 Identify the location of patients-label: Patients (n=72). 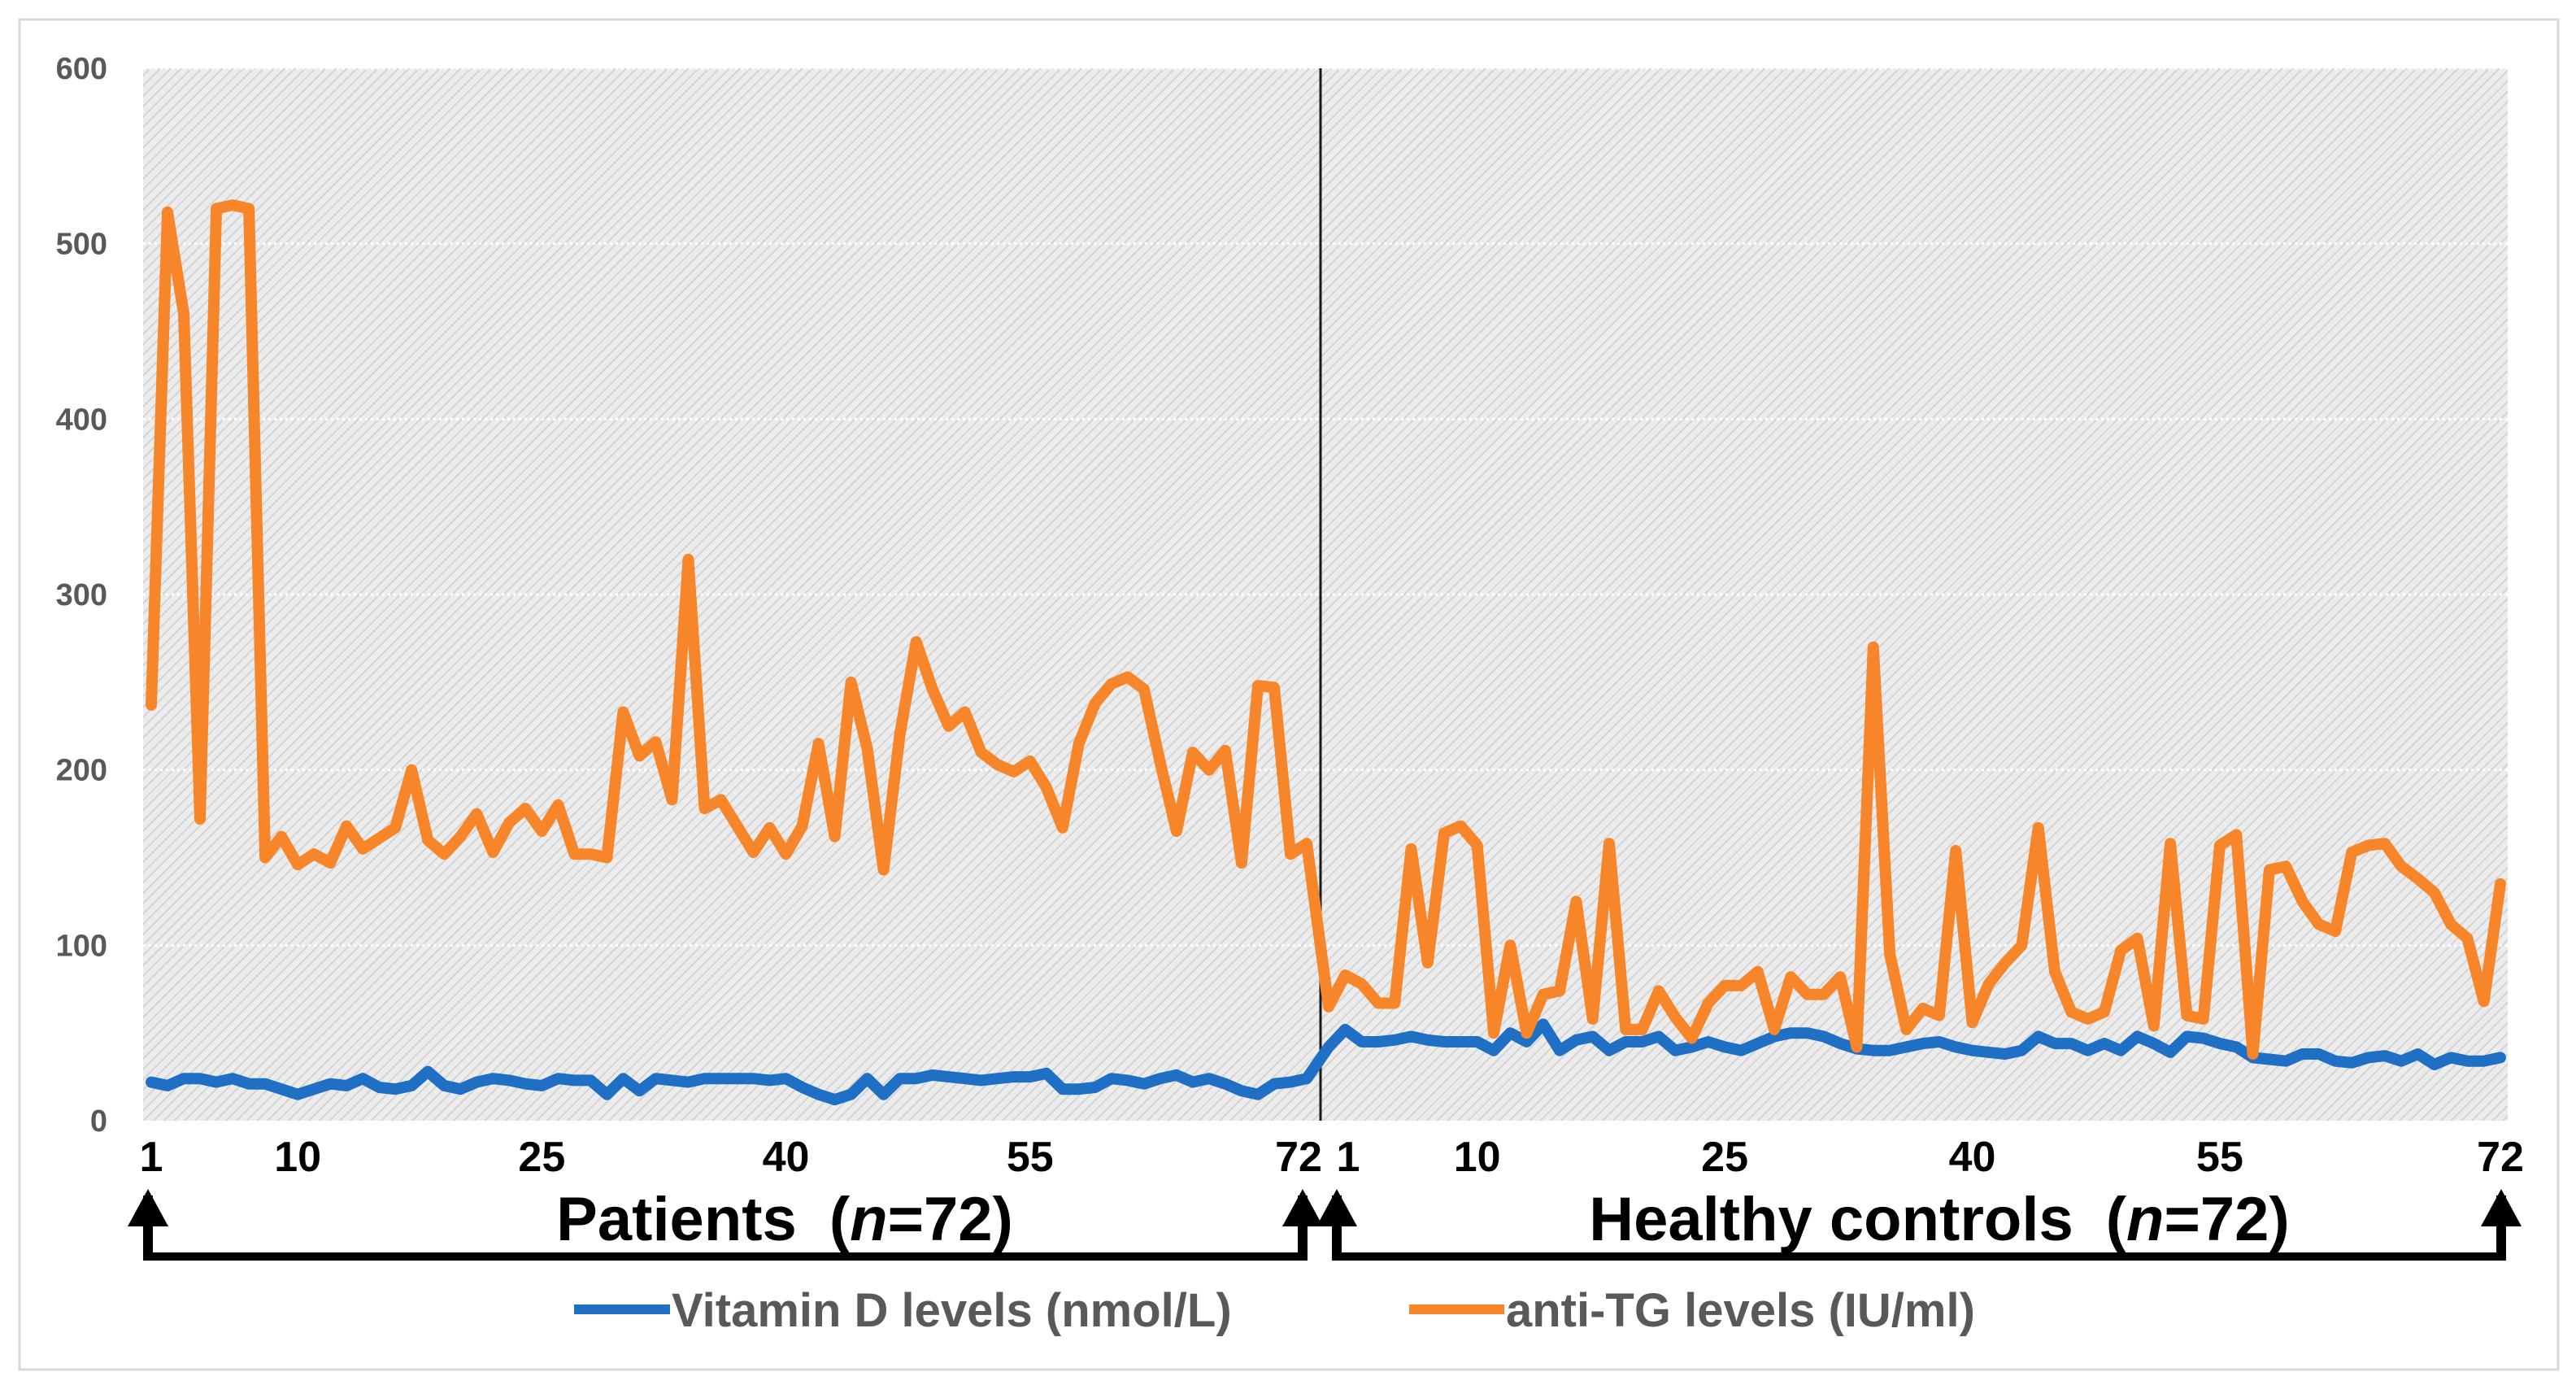
(784, 1219).